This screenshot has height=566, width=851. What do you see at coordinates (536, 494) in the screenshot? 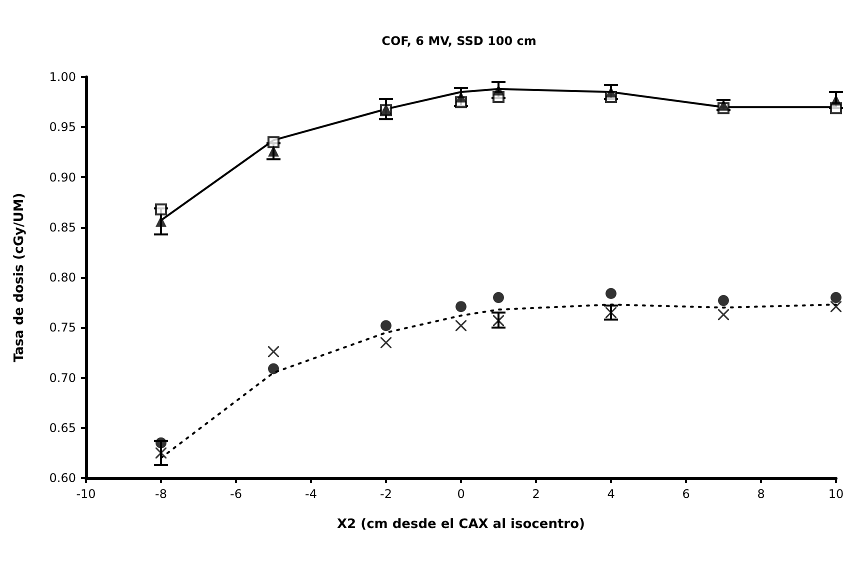
I see `x-tick-label: 2` at bounding box center [536, 494].